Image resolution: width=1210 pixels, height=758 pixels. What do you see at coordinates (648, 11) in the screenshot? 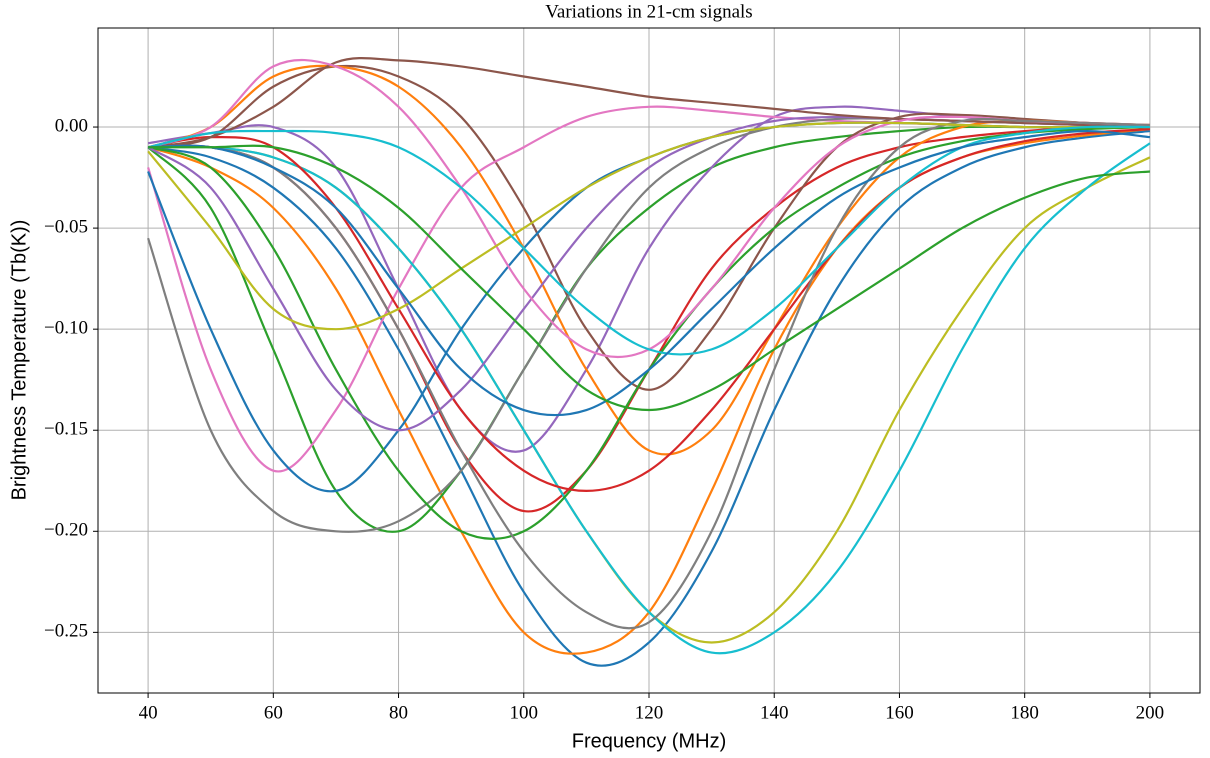
I see `chart-title: Variations in 21-cm signals` at bounding box center [648, 11].